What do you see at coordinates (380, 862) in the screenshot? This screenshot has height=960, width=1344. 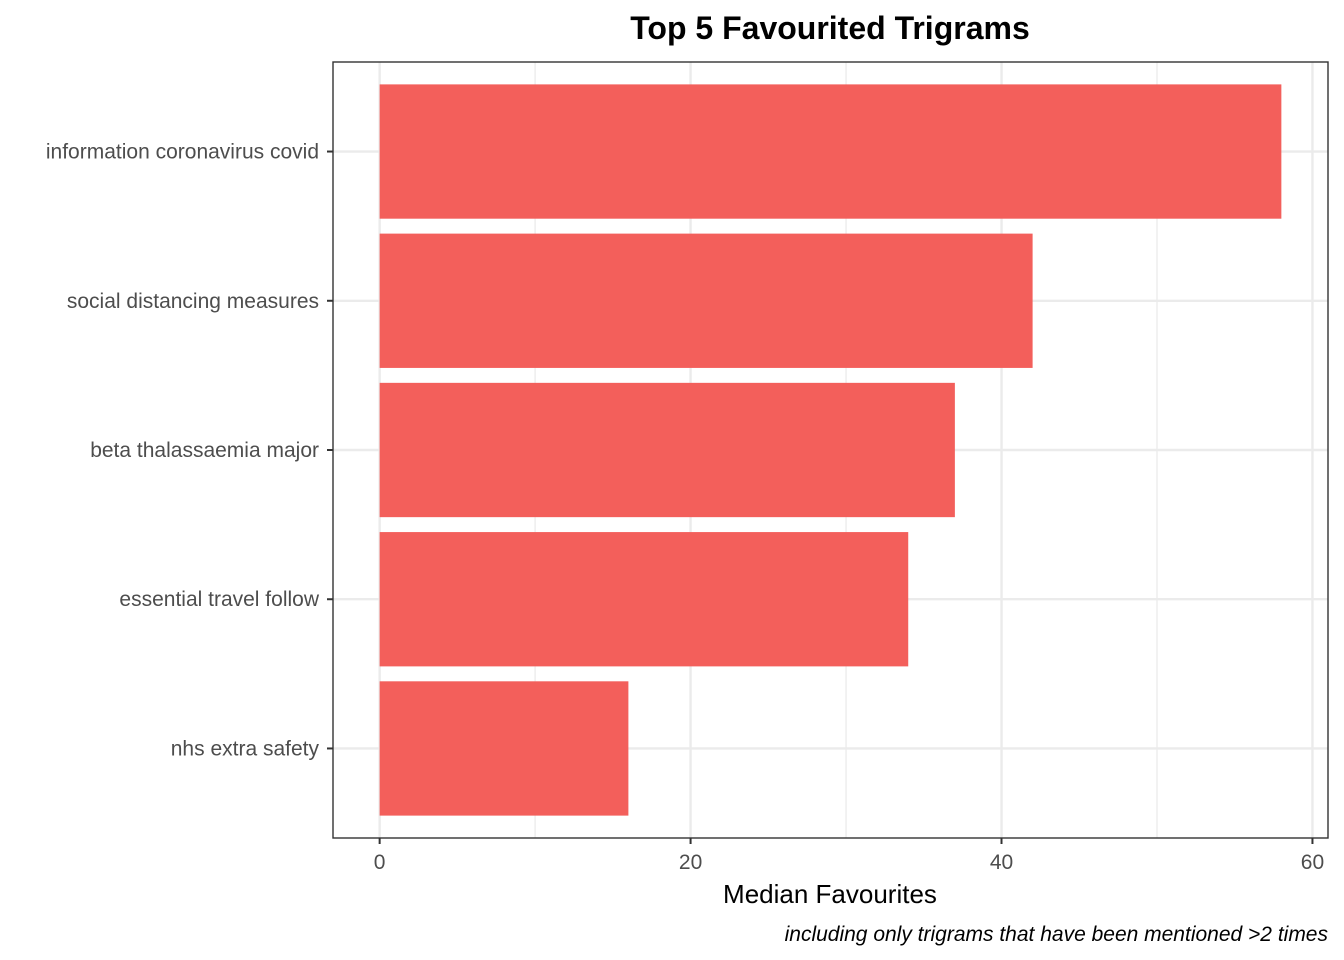 I see `x-tick-label: 0` at bounding box center [380, 862].